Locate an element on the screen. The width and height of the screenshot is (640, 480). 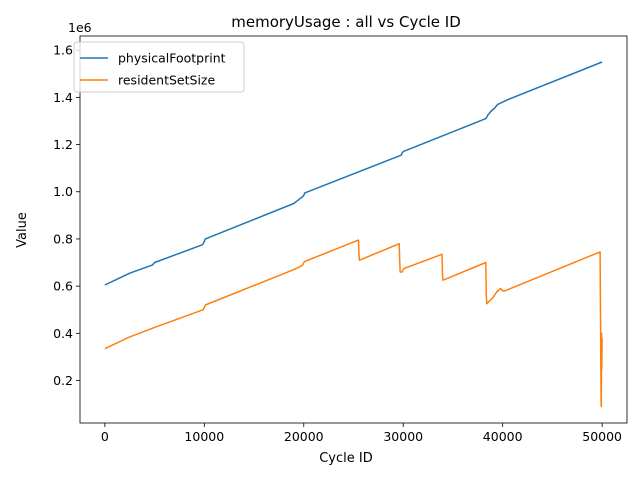
y-tick-label: 1.2 is located at coordinates (63, 144).